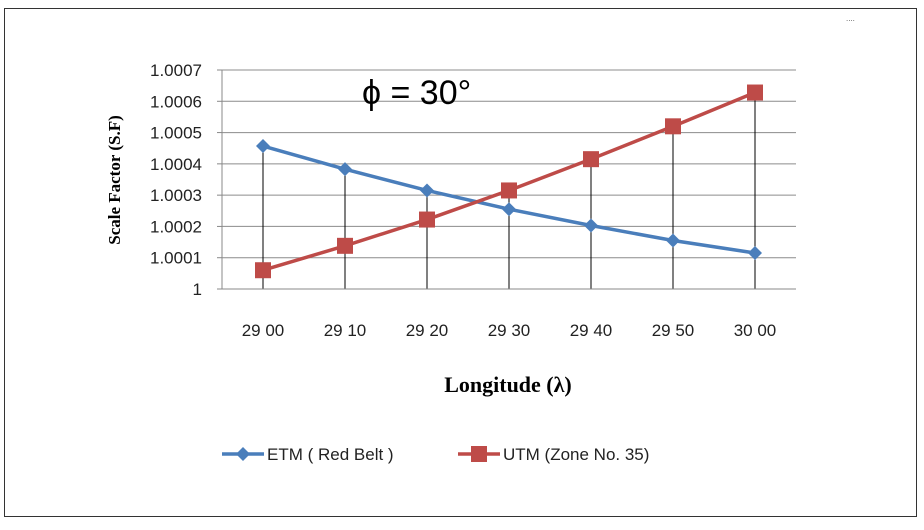 Image resolution: width=924 pixels, height=530 pixels. I want to click on y-tick-label: 1.0004, so click(176, 164).